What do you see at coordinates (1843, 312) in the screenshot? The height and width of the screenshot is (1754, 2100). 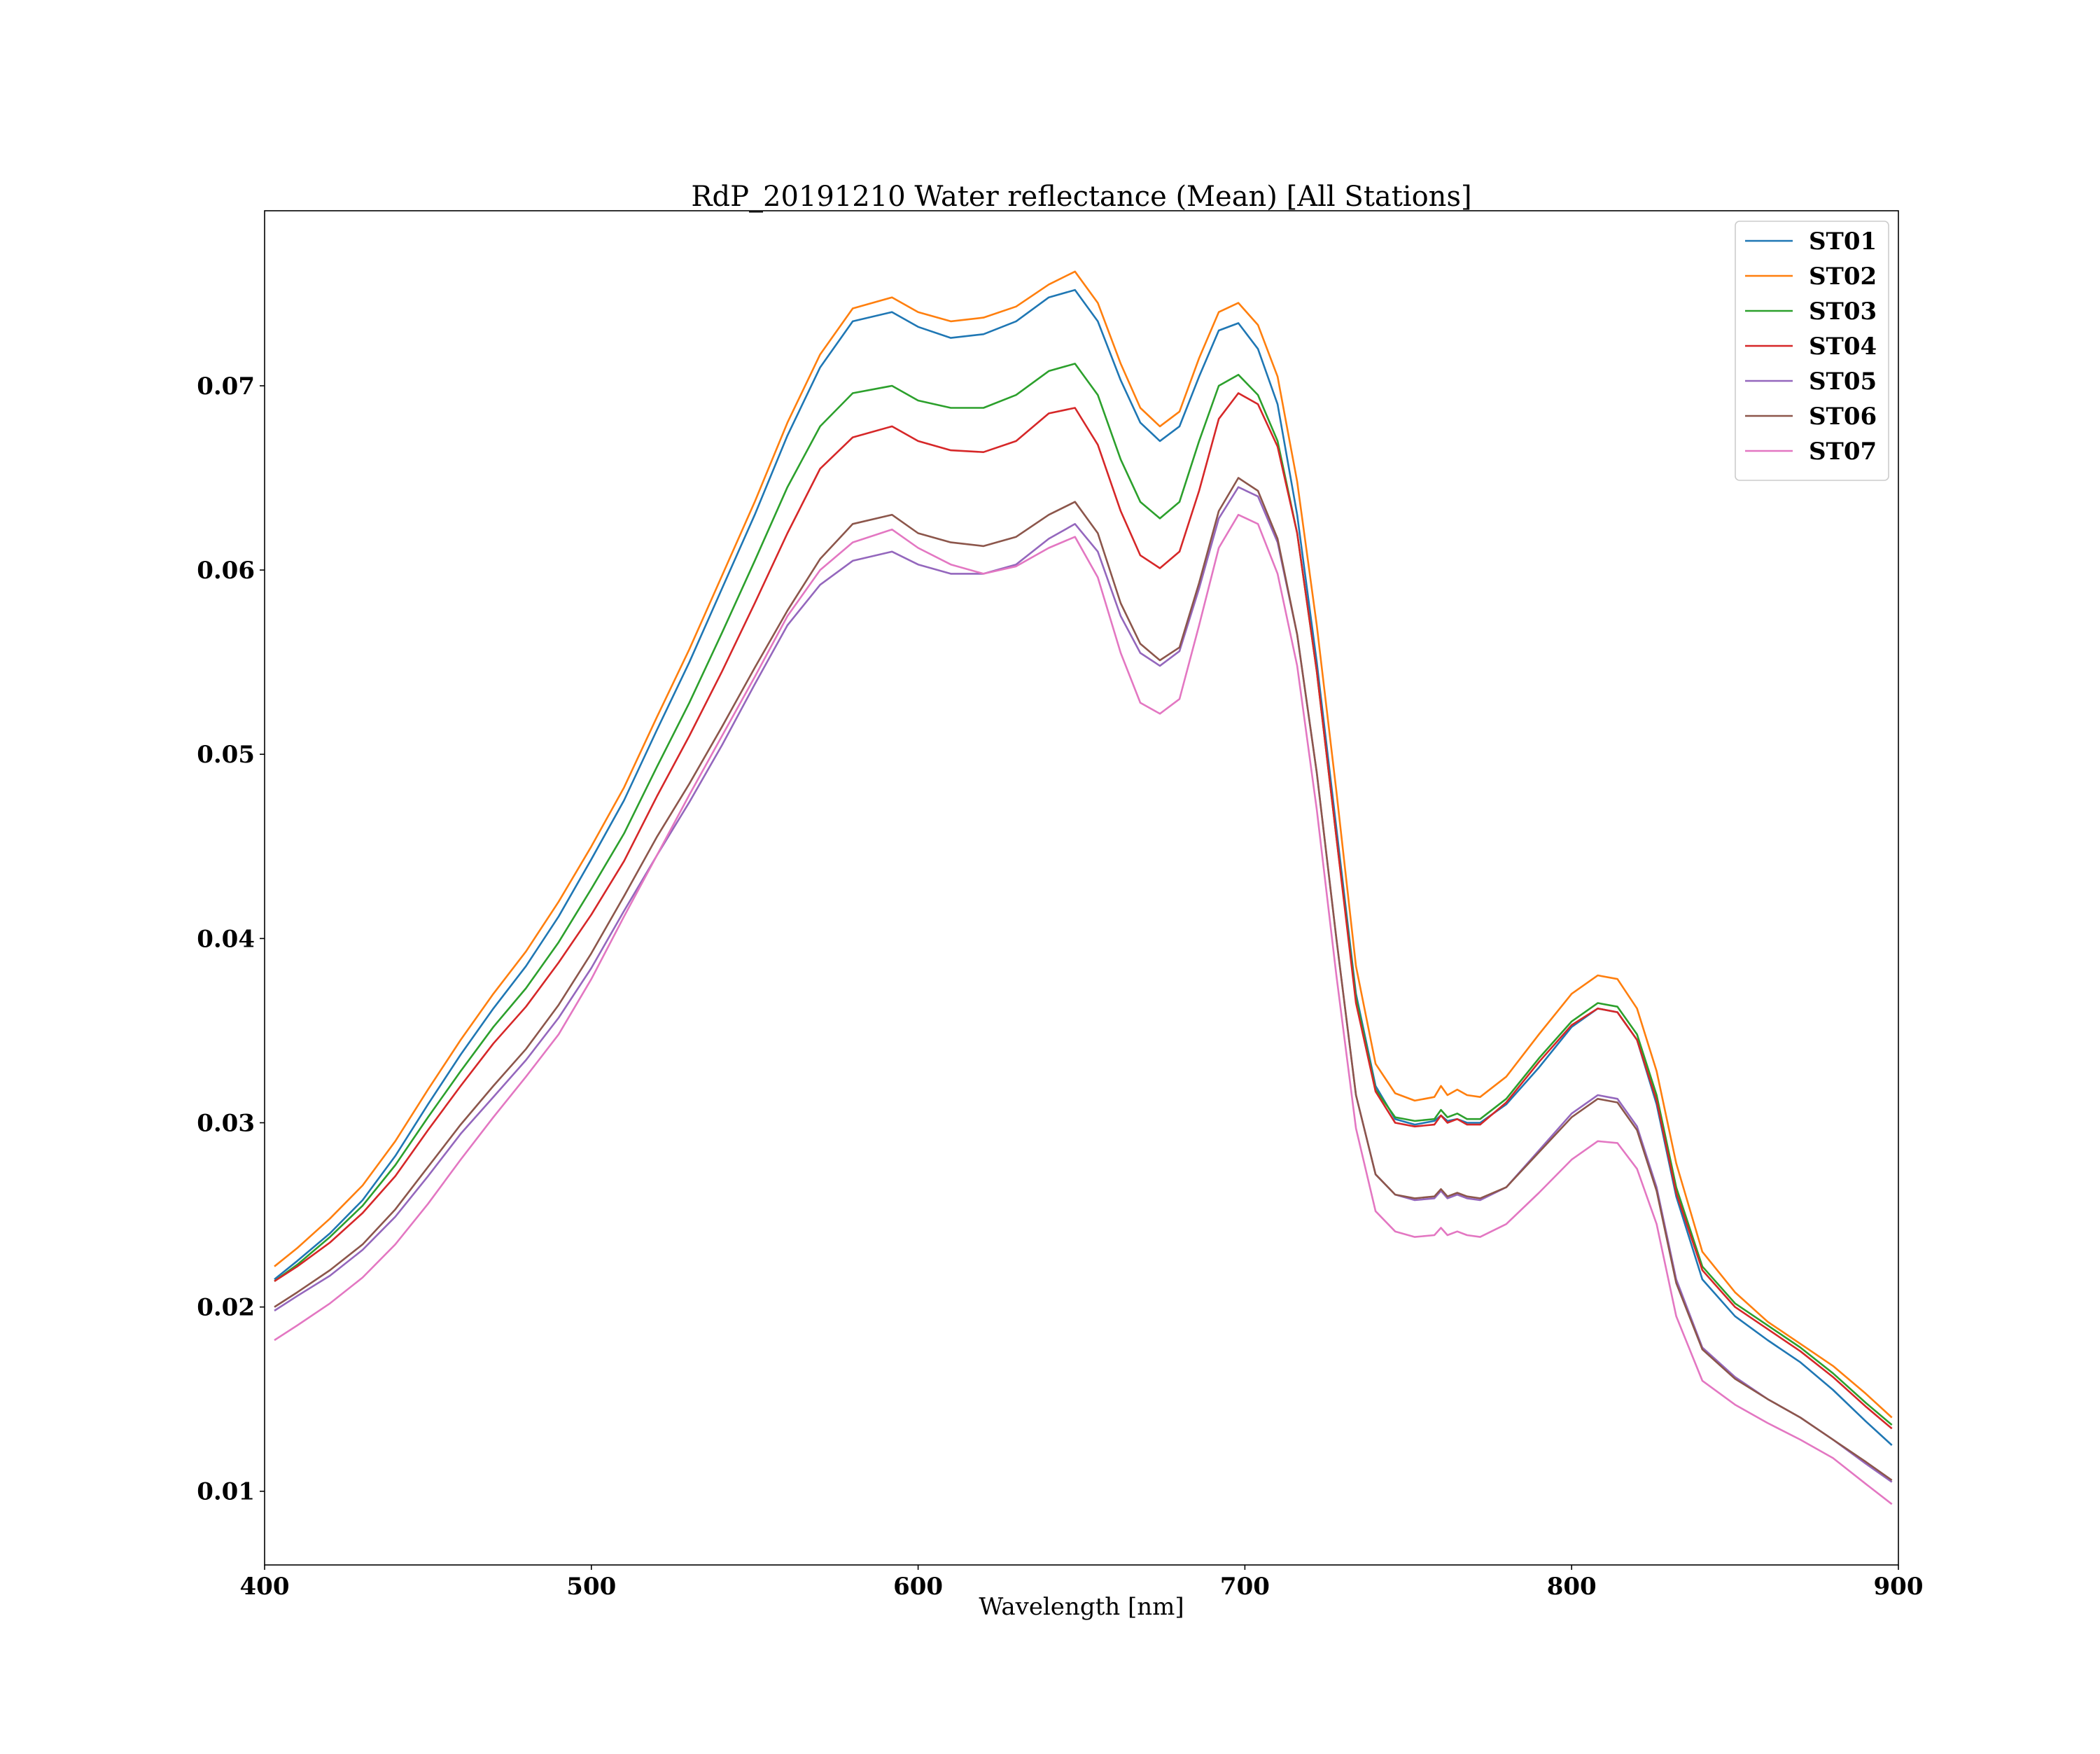 I see `legend-label-st03: ST03` at bounding box center [1843, 312].